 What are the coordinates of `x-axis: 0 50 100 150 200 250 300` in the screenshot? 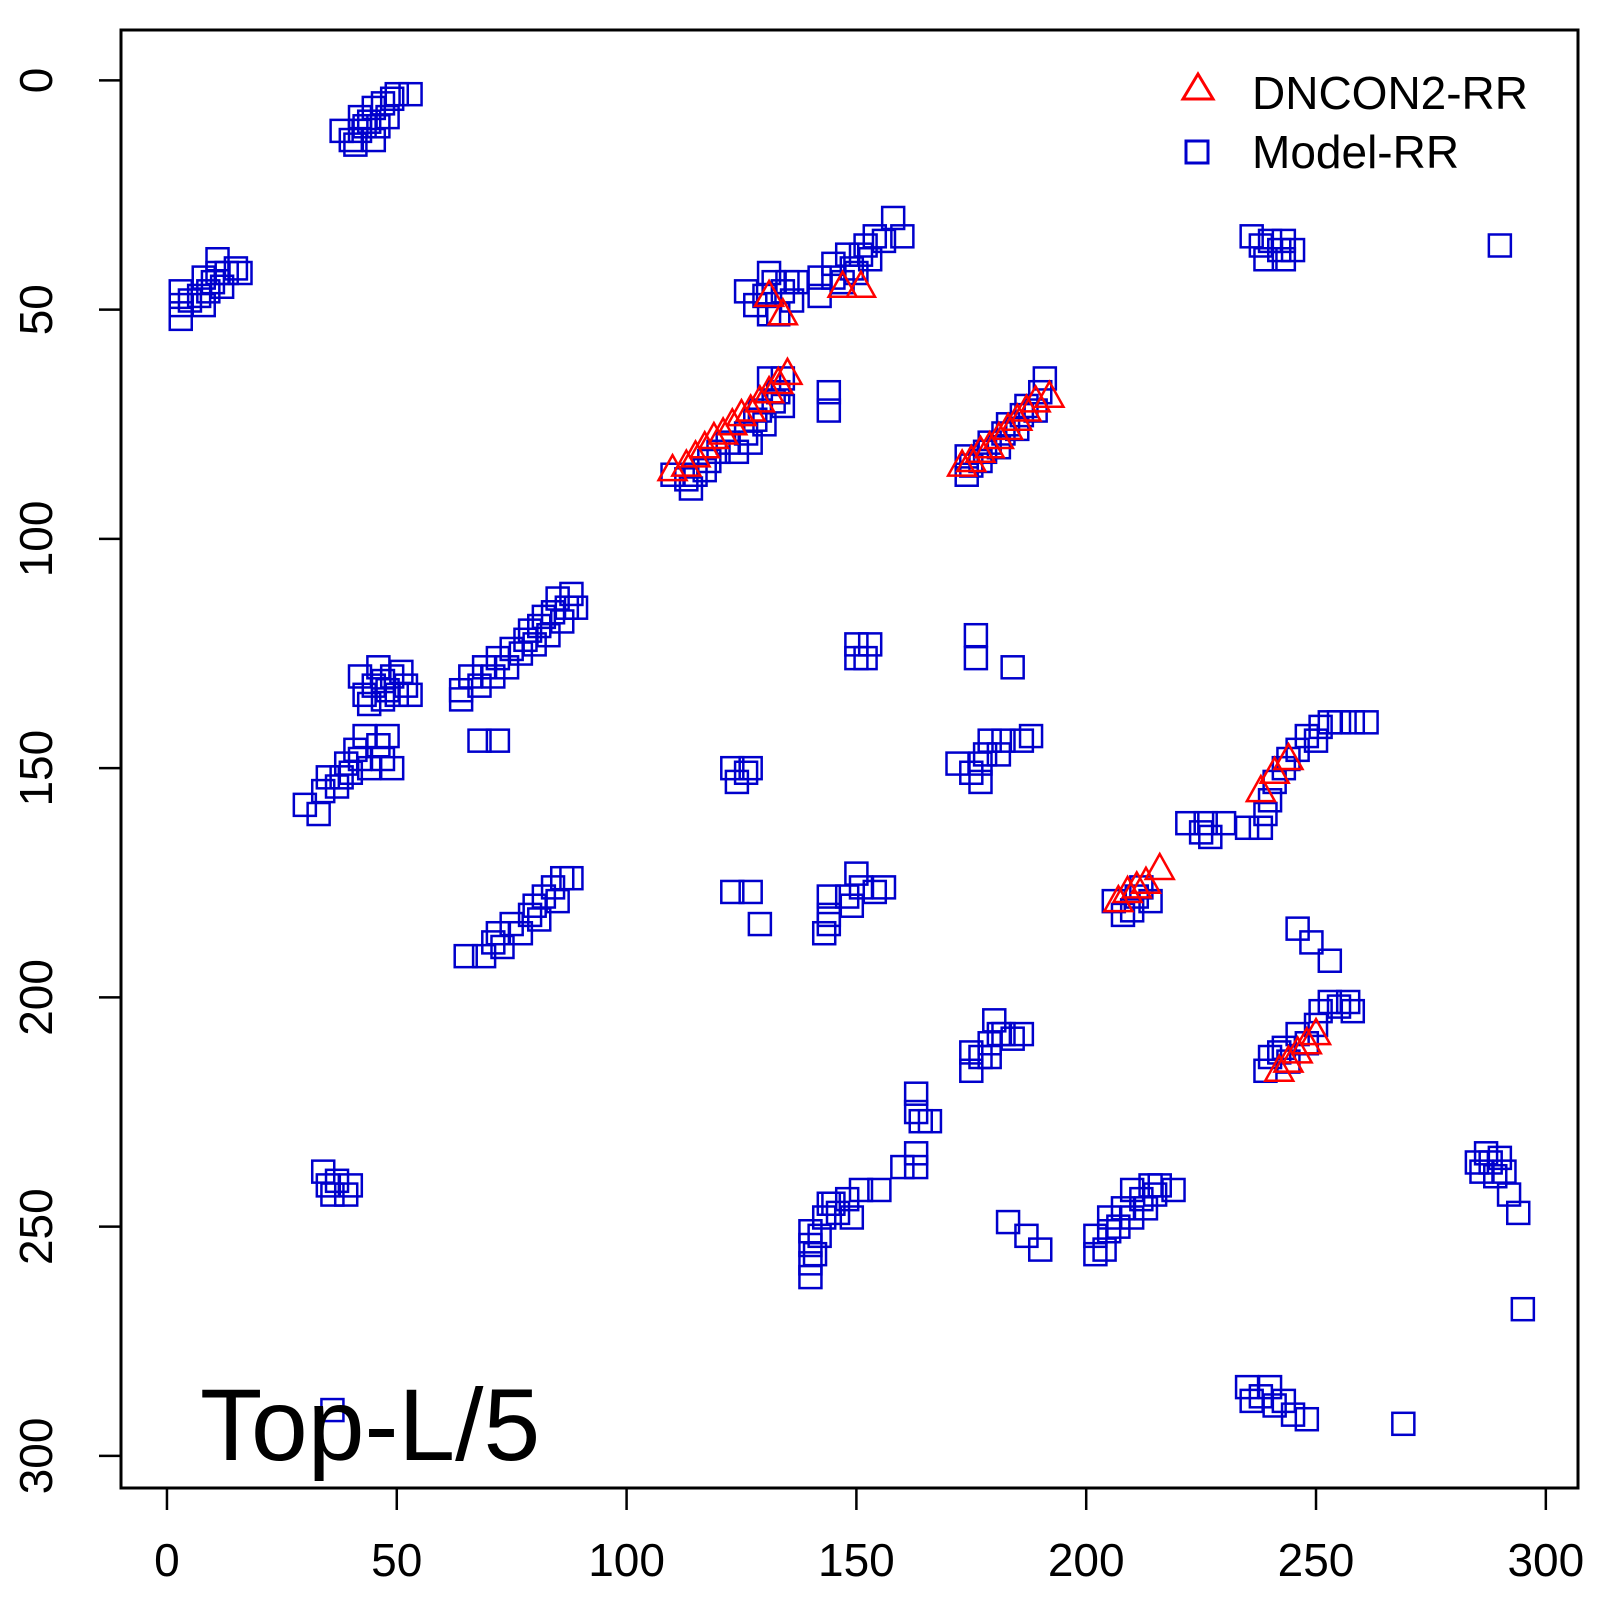 It's located at (869, 1536).